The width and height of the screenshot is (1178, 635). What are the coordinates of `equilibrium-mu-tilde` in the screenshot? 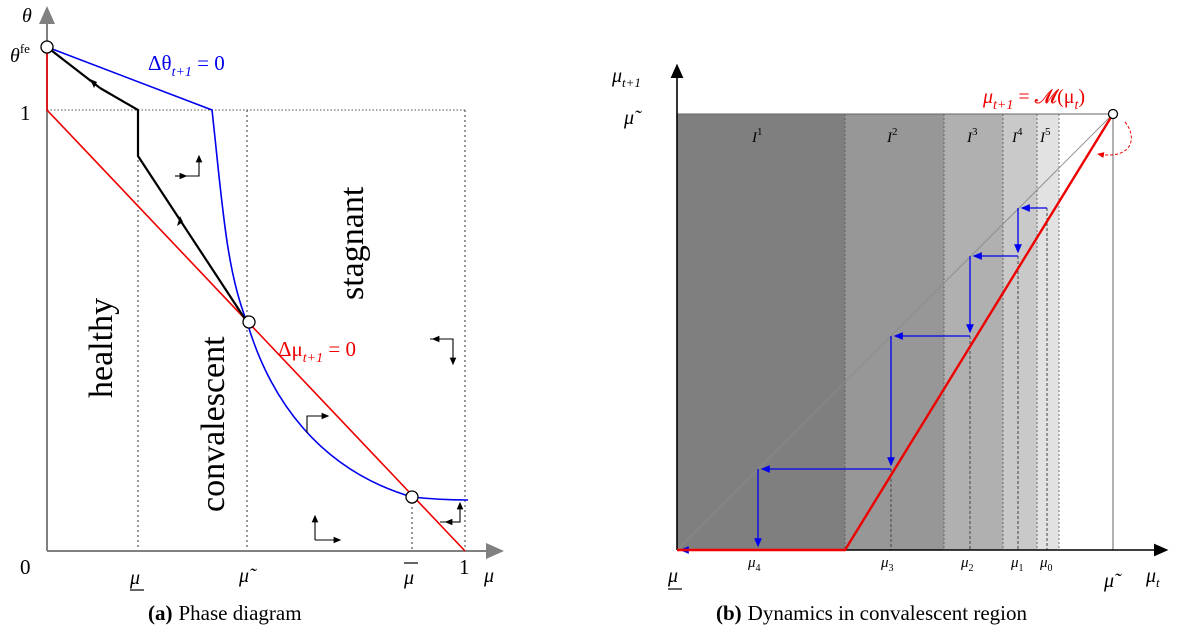 It's located at (249, 322).